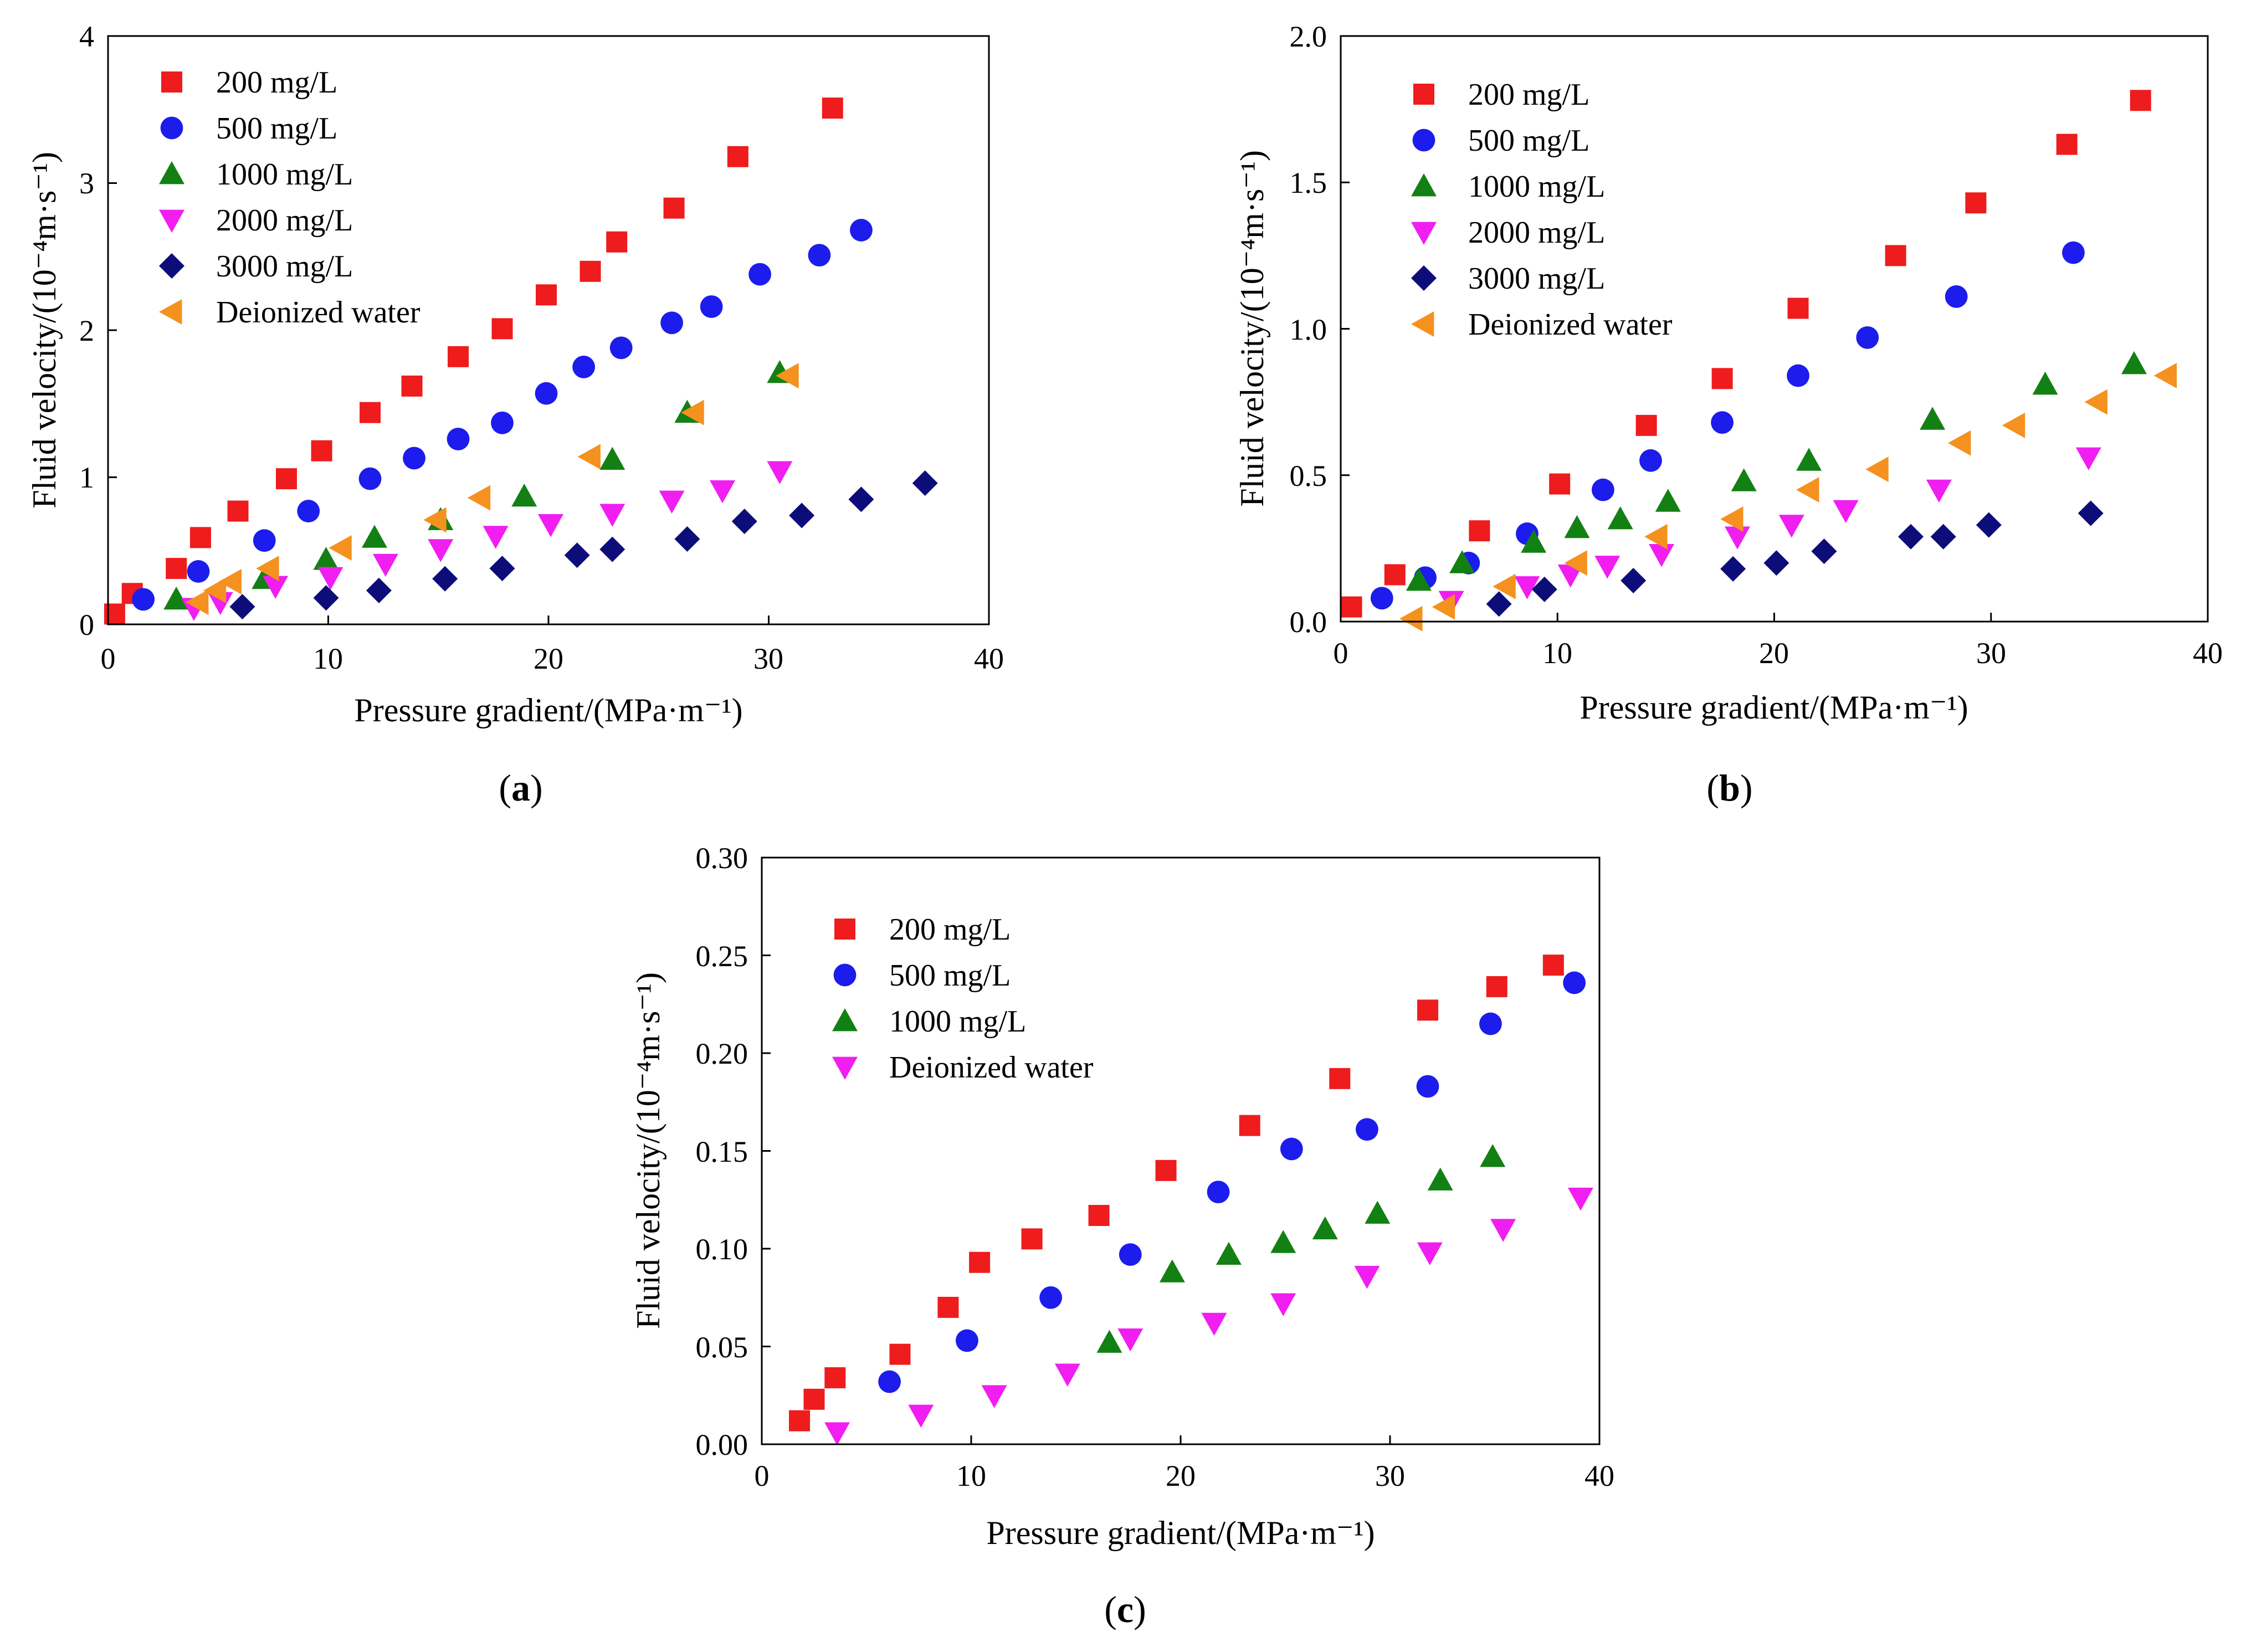 The height and width of the screenshot is (1652, 2241). Describe the element at coordinates (722, 1053) in the screenshot. I see `chart-c-ytick-4: 0.20` at that location.